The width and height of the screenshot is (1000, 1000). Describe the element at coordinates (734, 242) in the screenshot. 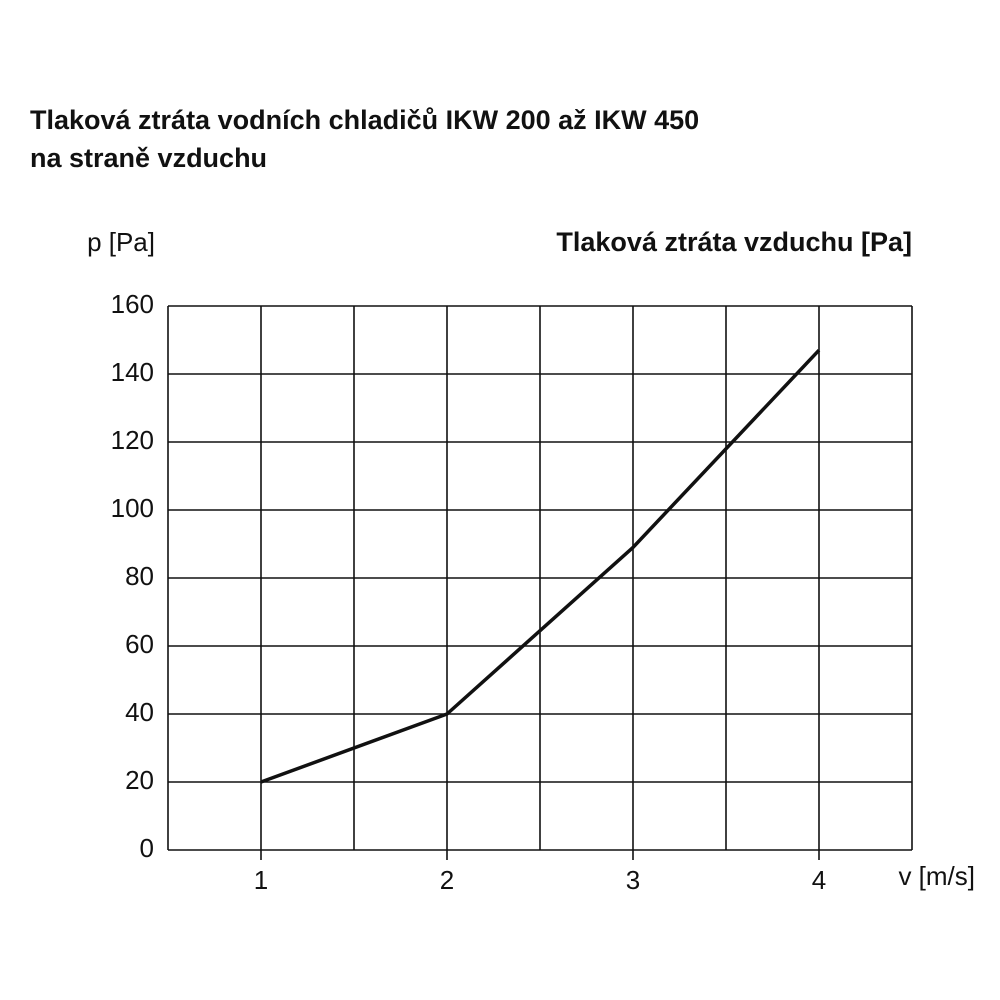

I see `chart-subtitle: Tlaková ztráta vzduchu [Pa]` at that location.